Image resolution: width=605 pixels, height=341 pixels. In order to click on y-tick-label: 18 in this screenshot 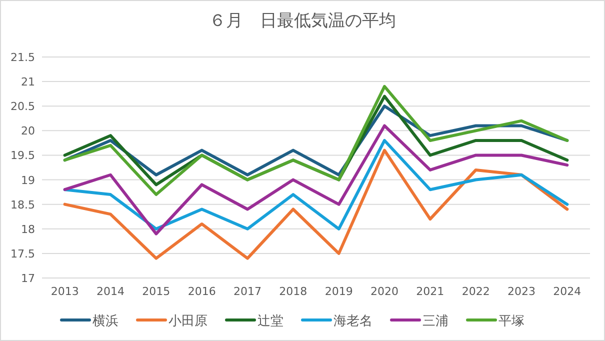, I will do `click(28, 229)`.